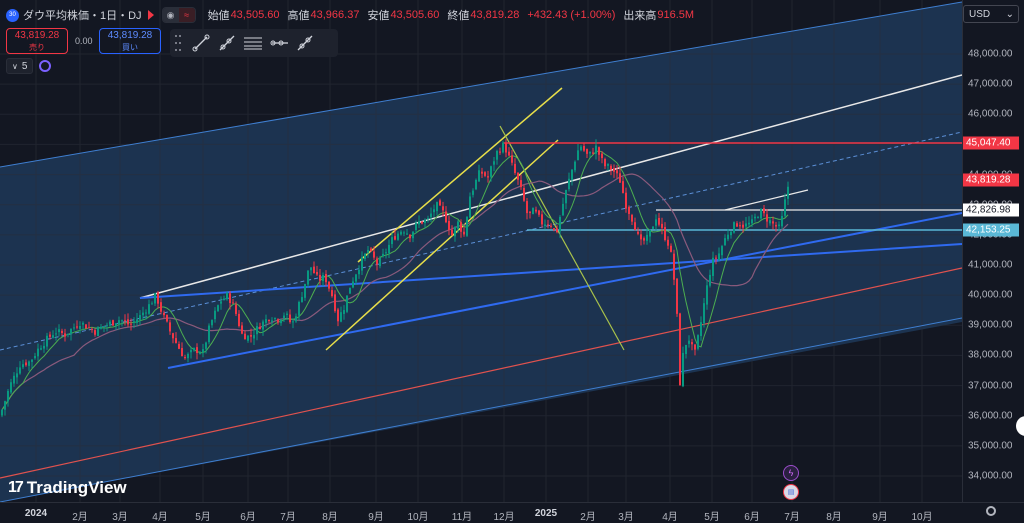 The image size is (1024, 523). Describe the element at coordinates (279, 43) in the screenshot. I see `horizontal-ray-icon` at that location.